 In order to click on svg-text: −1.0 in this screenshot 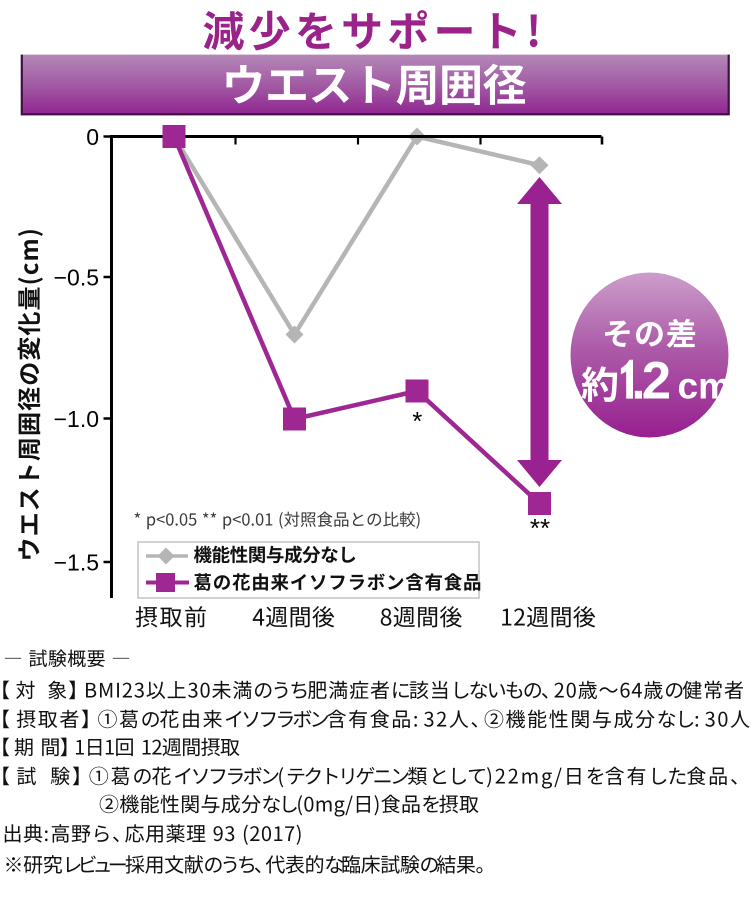, I will do `click(76, 419)`.